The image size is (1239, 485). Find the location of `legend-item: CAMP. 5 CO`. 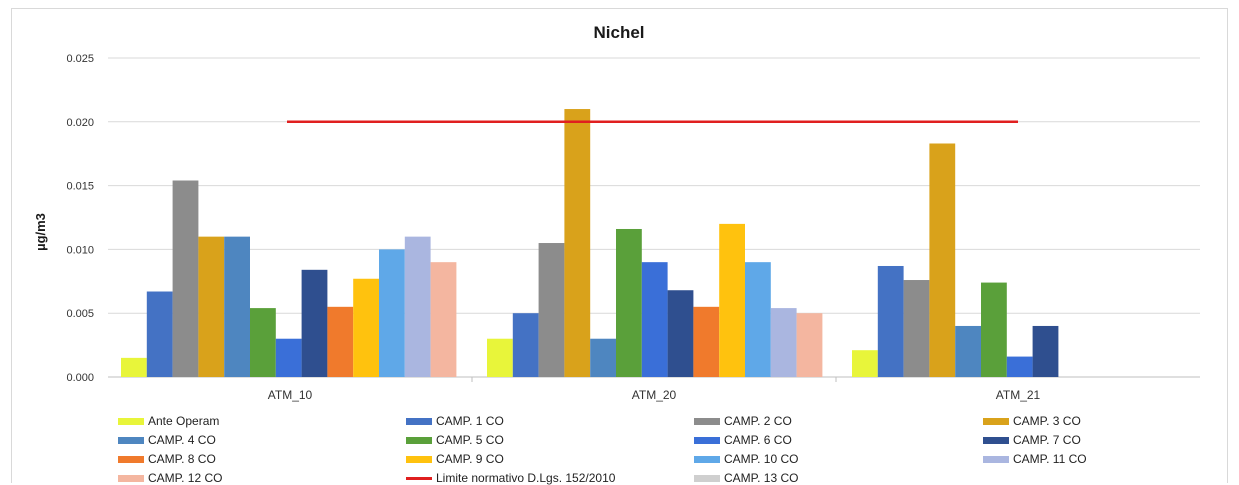

legend-item: CAMP. 5 CO is located at coordinates (455, 440).